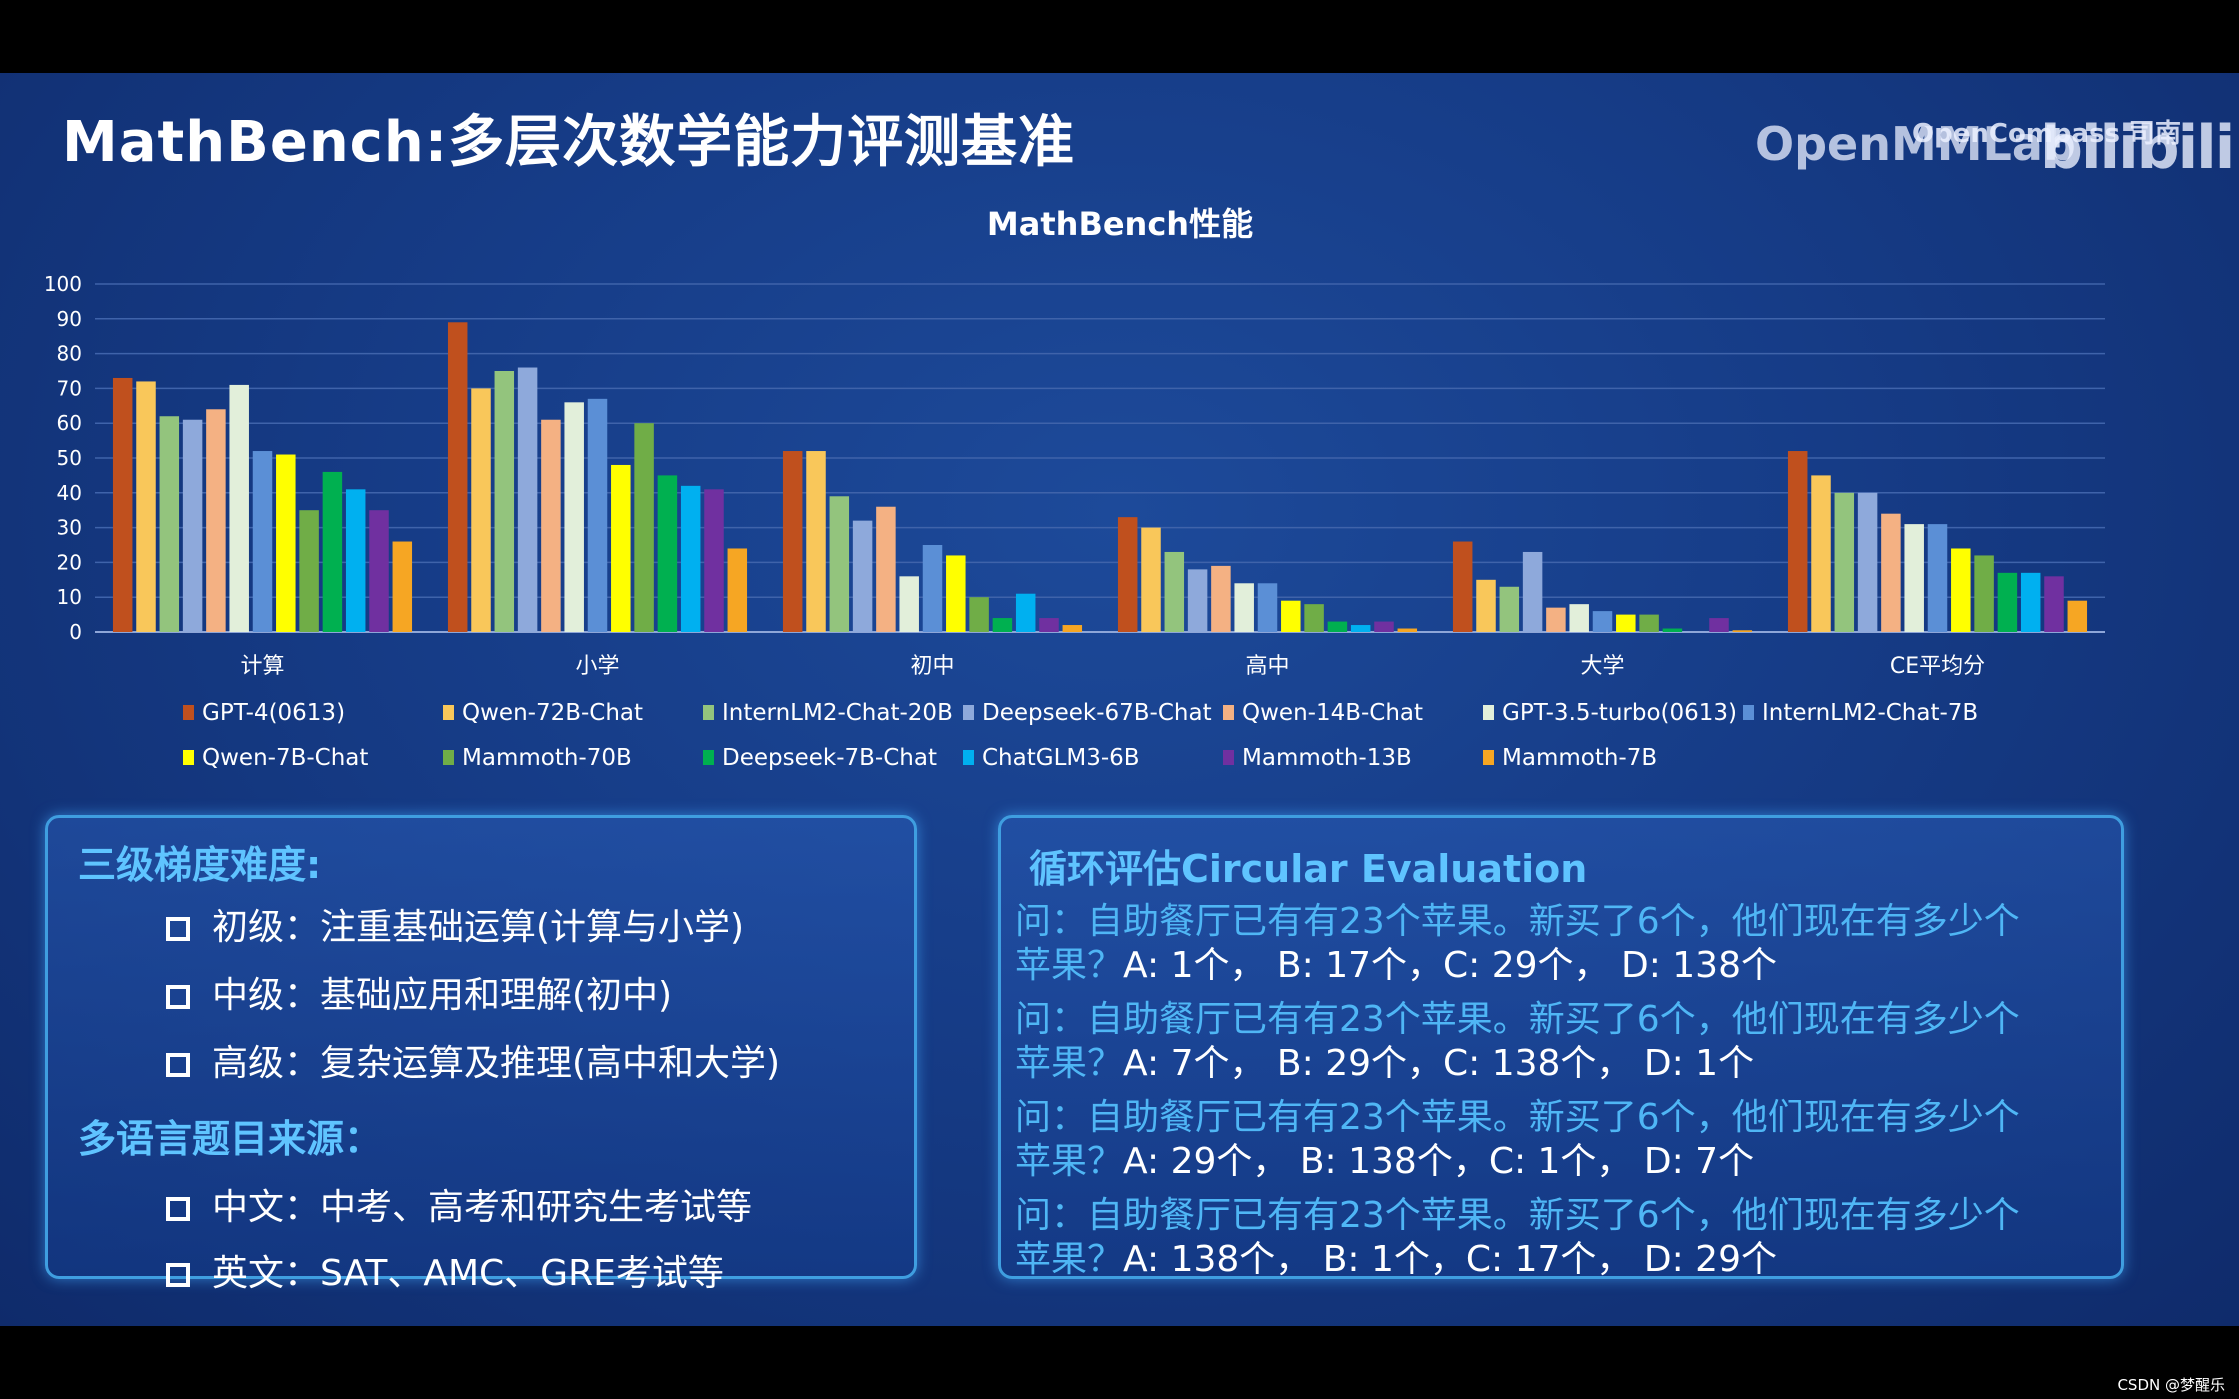 The width and height of the screenshot is (2239, 1399). What do you see at coordinates (2137, 148) in the screenshot?
I see `bilibili-logo: bilibili` at bounding box center [2137, 148].